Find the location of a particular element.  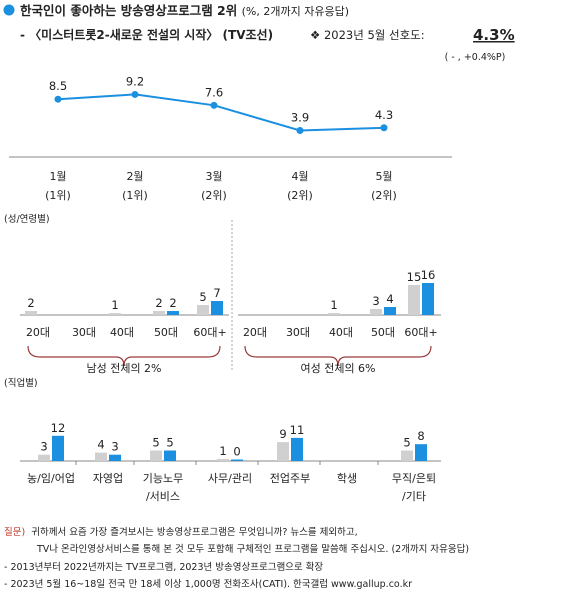

occupation-tick-label: 학생 is located at coordinates (347, 478).